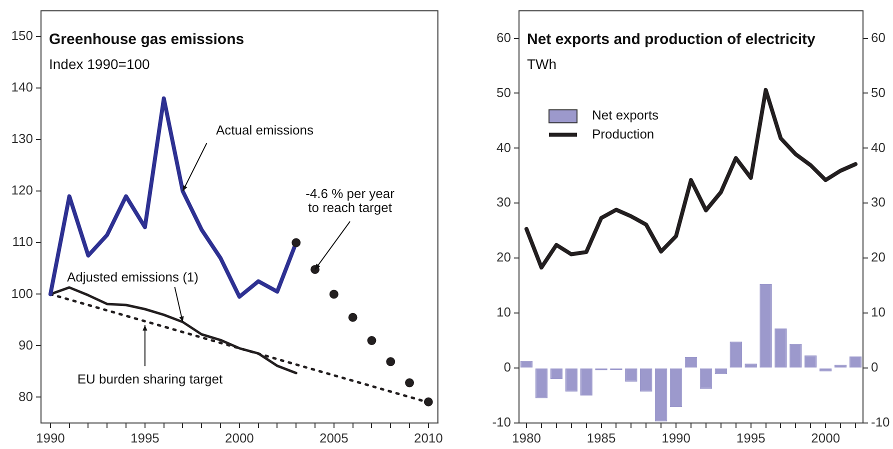 The width and height of the screenshot is (893, 449). Describe the element at coordinates (878, 37) in the screenshot. I see `y2-tick-label: 60` at that location.